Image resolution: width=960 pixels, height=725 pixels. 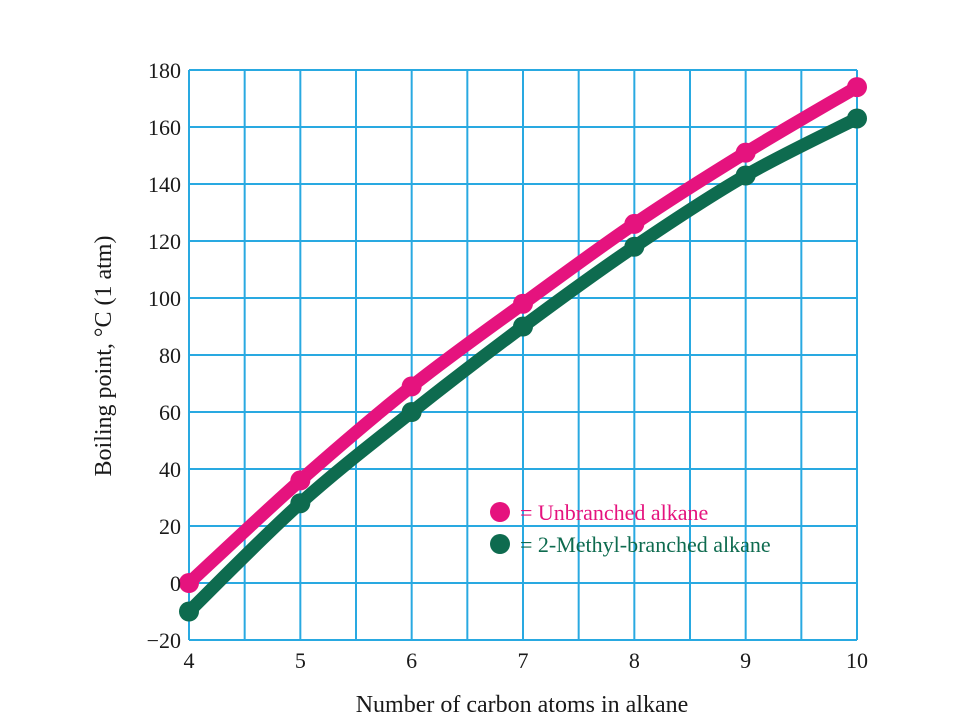 What do you see at coordinates (164, 127) in the screenshot?
I see `y-tick-label: 160` at bounding box center [164, 127].